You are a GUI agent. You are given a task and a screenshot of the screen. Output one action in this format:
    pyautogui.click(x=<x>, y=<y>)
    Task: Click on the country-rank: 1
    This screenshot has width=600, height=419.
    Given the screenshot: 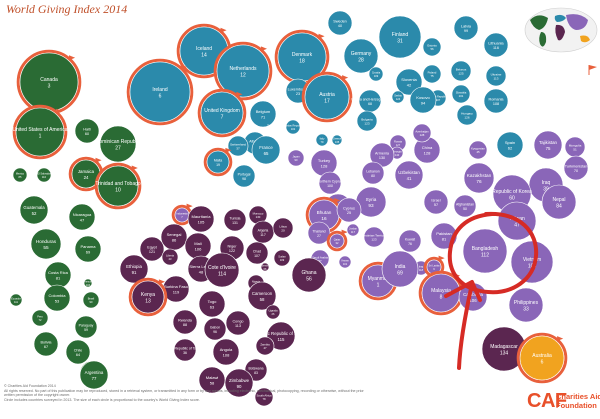 What is the action you would take?
    pyautogui.click(x=40, y=137)
    